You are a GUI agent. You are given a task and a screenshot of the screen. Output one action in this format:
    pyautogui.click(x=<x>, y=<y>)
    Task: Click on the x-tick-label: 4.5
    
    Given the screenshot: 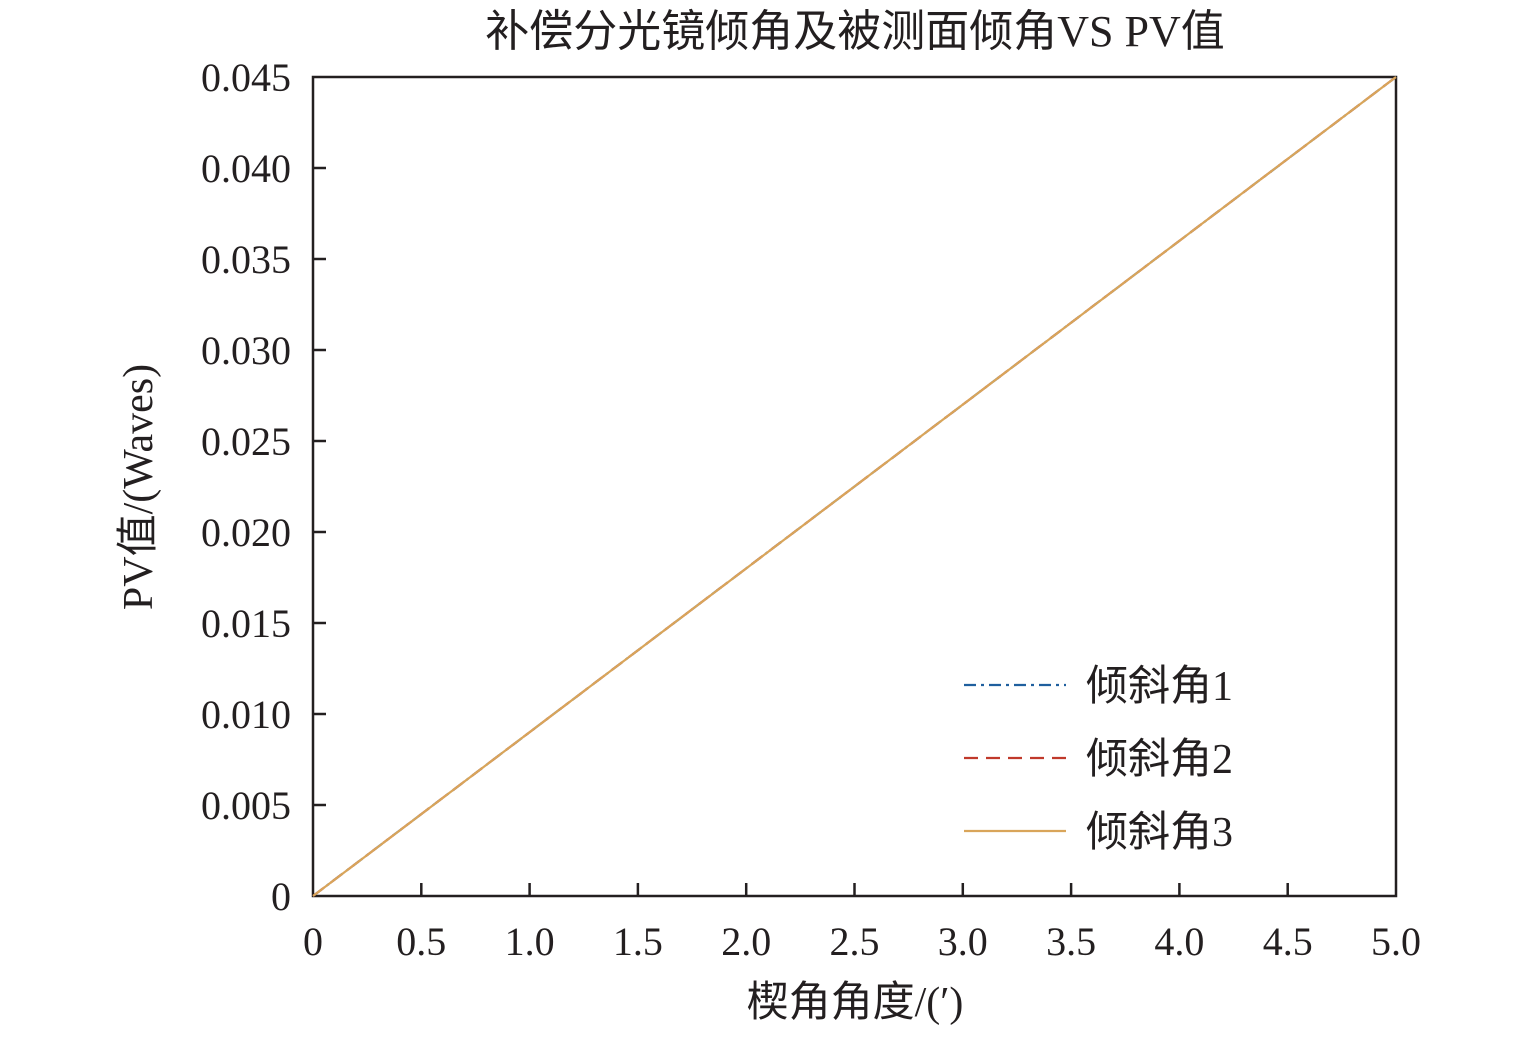 What is the action you would take?
    pyautogui.click(x=1288, y=941)
    